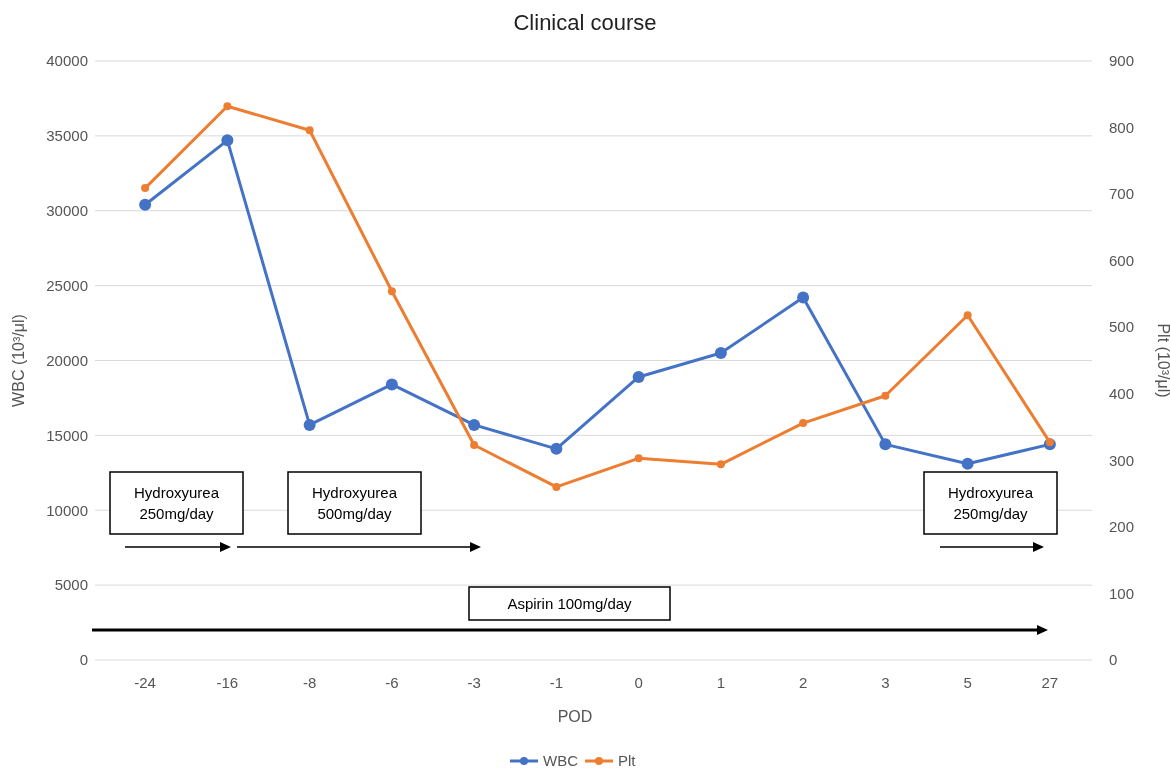 This screenshot has width=1170, height=769. Describe the element at coordinates (67, 435) in the screenshot. I see `y-tick-label: 15000` at that location.